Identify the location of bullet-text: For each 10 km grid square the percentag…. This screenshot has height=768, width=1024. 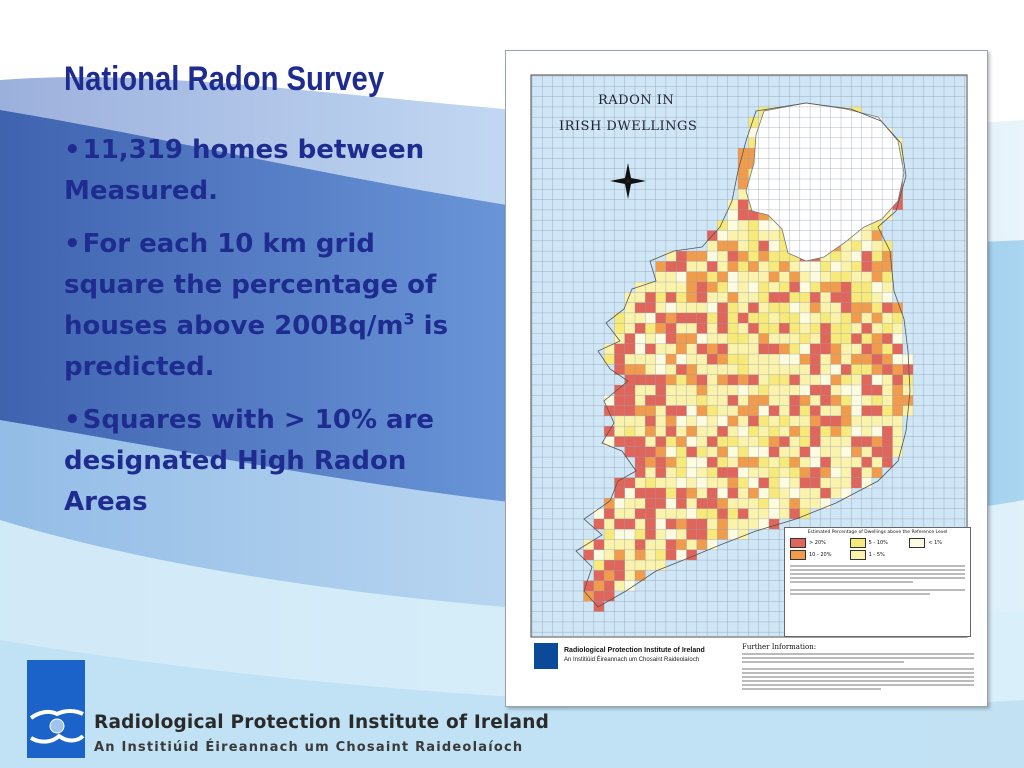
(250, 285).